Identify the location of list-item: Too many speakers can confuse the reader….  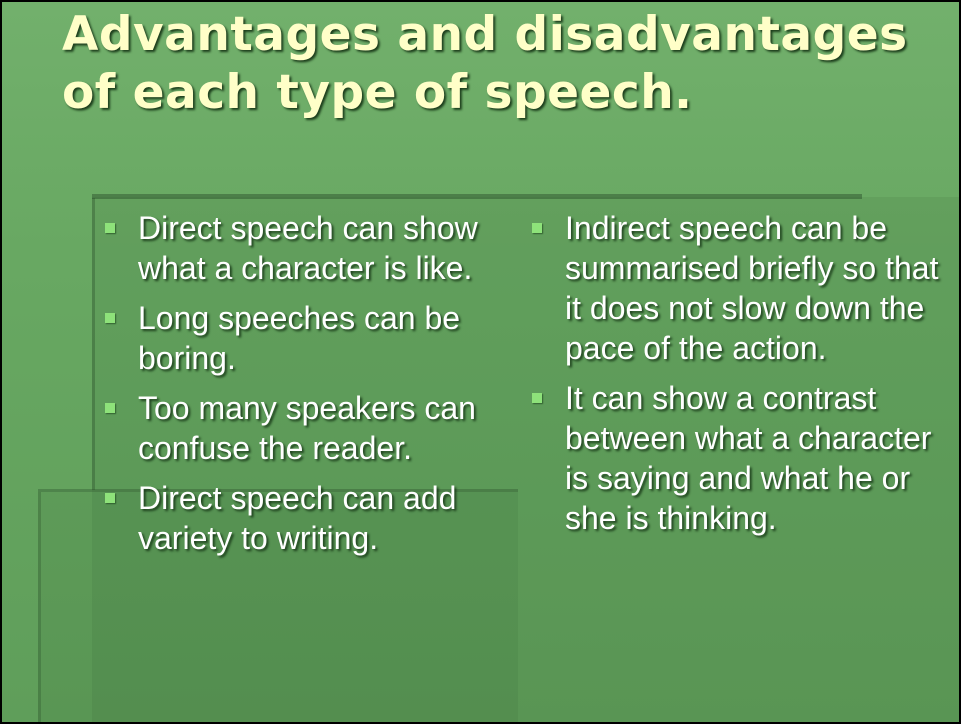
(305, 428).